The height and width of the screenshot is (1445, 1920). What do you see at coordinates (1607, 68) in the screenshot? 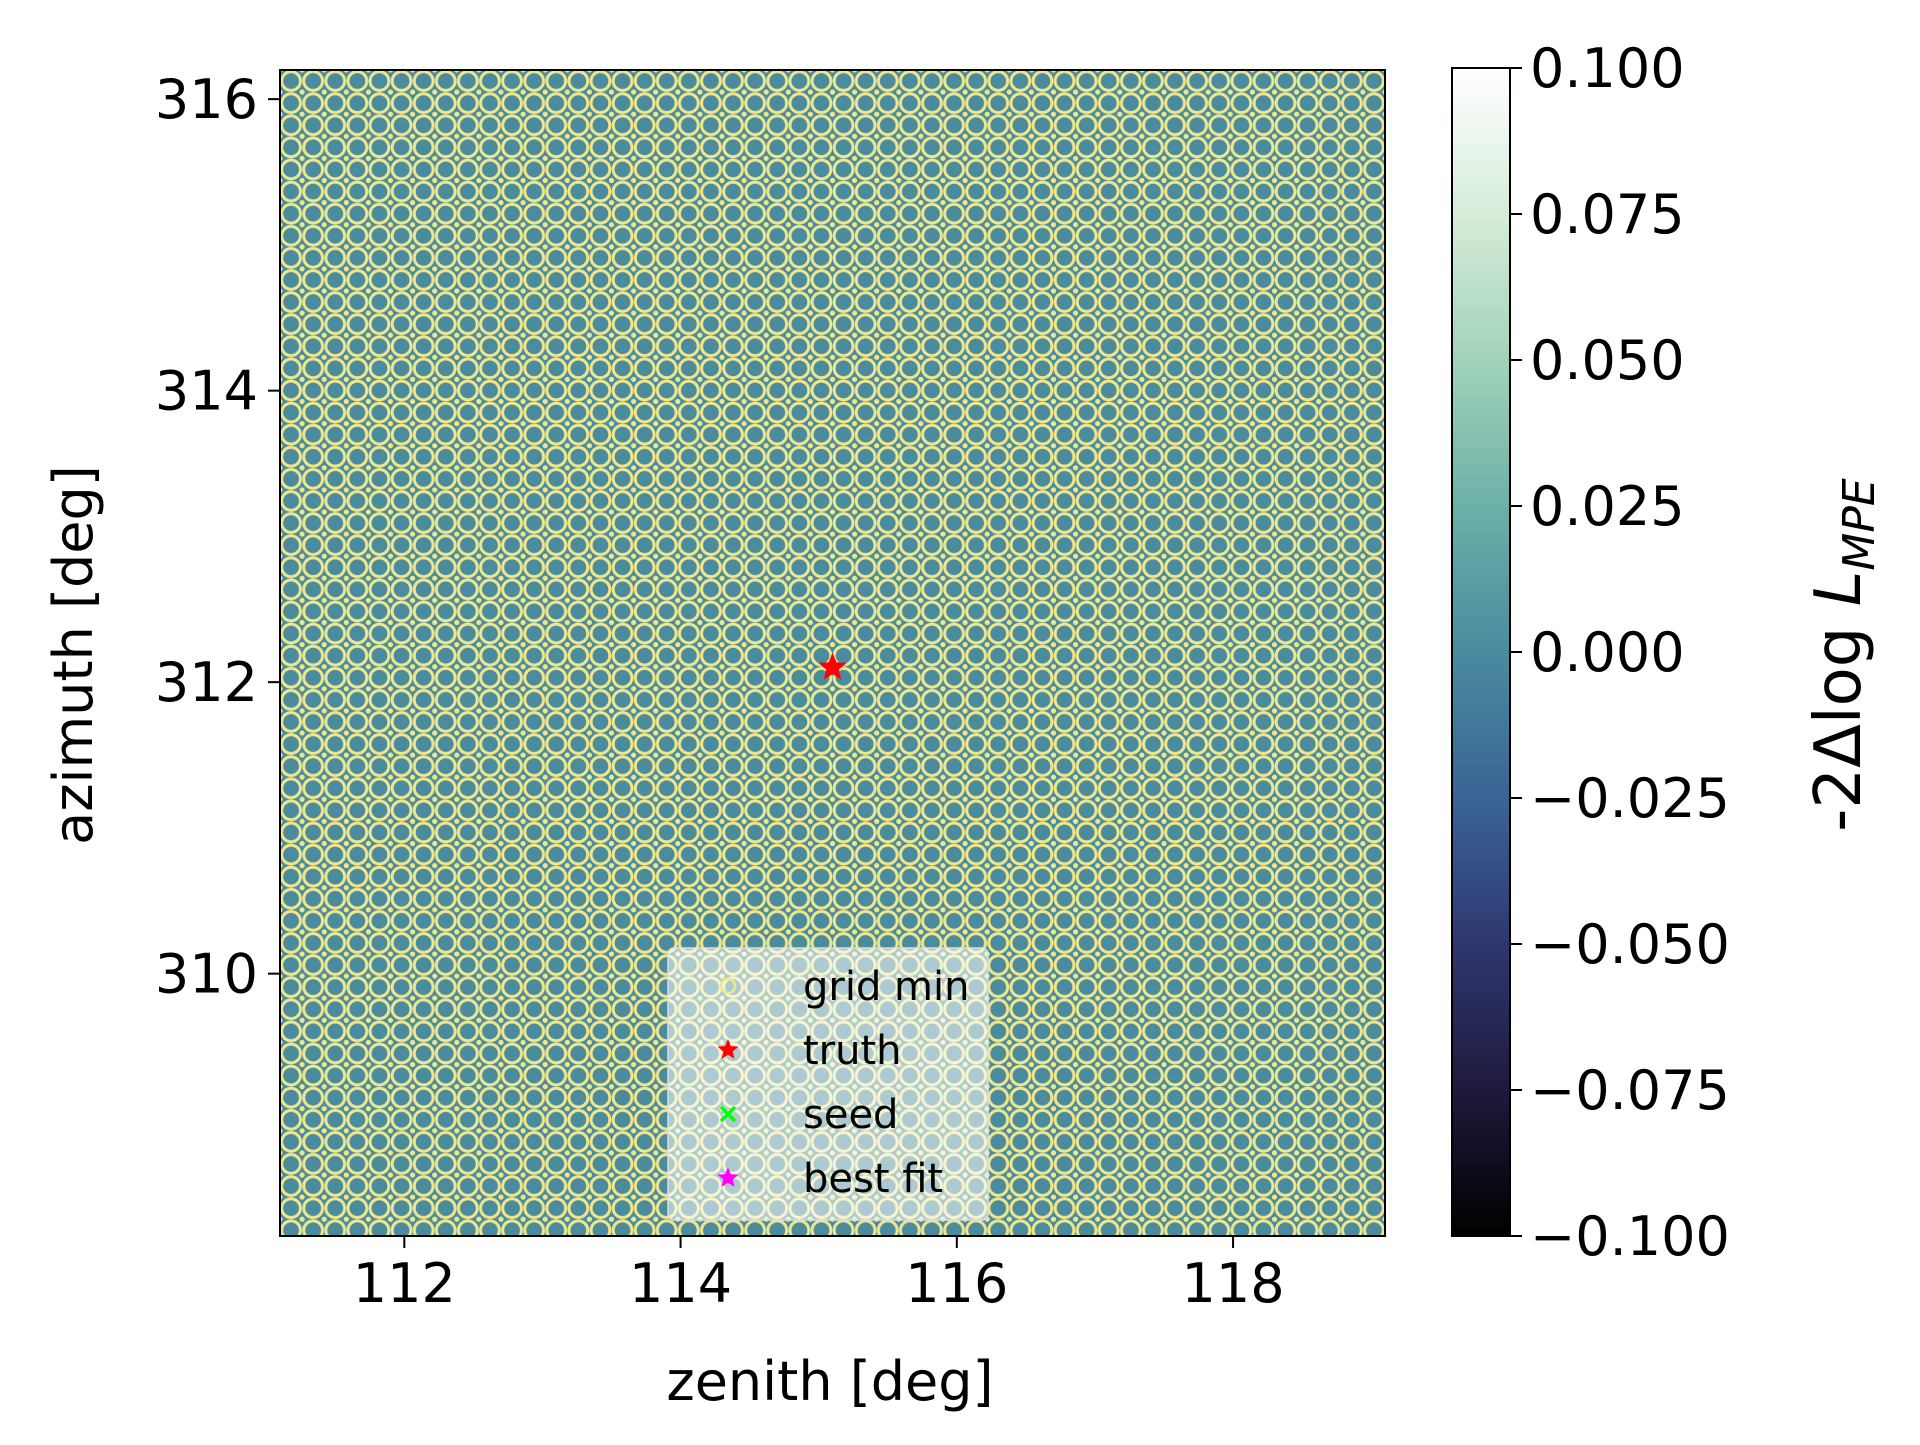
I see `colorbar-tick-label: 0.100` at bounding box center [1607, 68].